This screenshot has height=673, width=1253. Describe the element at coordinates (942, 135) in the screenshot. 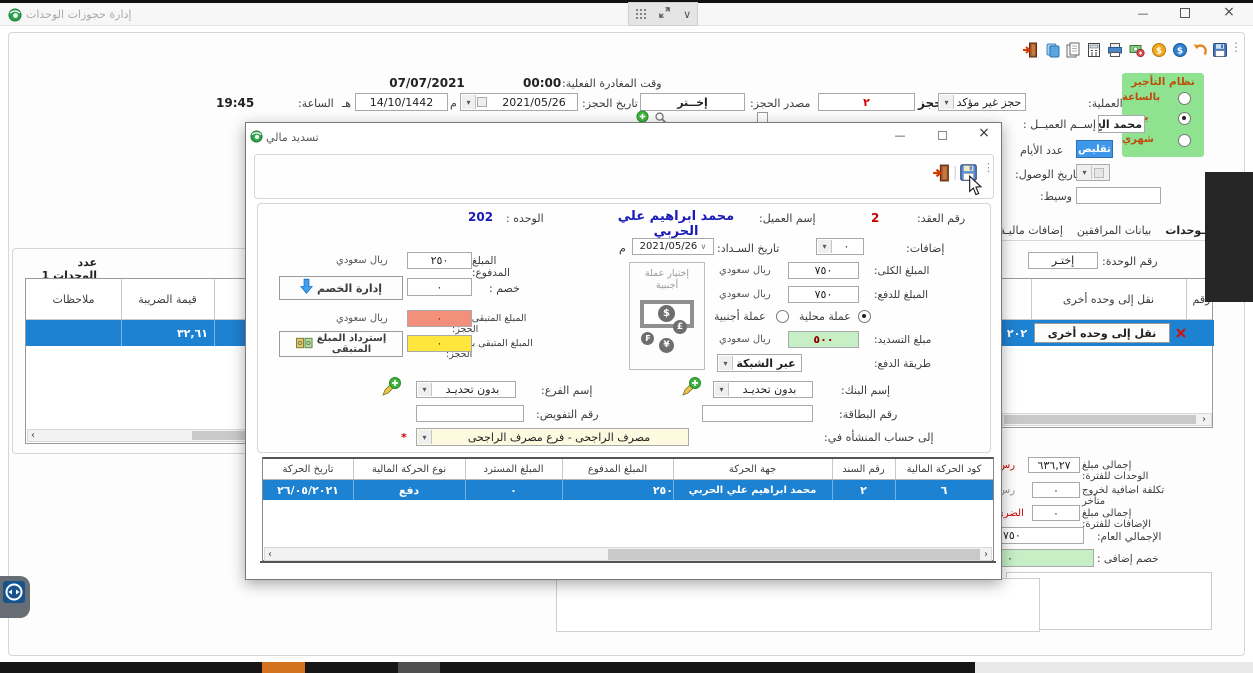

I see `dialog-maximize-button` at that location.